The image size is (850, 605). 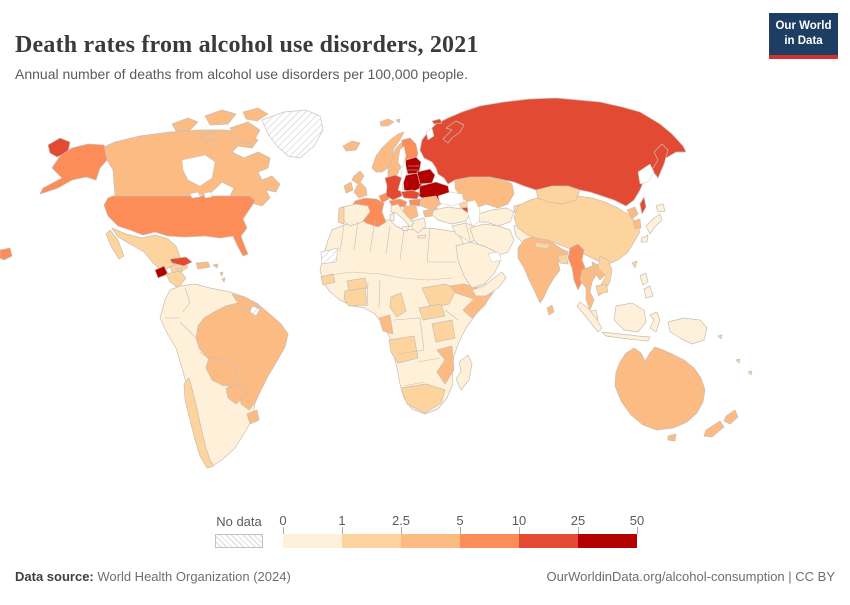 I want to click on country-united-kingdom, so click(x=359, y=184).